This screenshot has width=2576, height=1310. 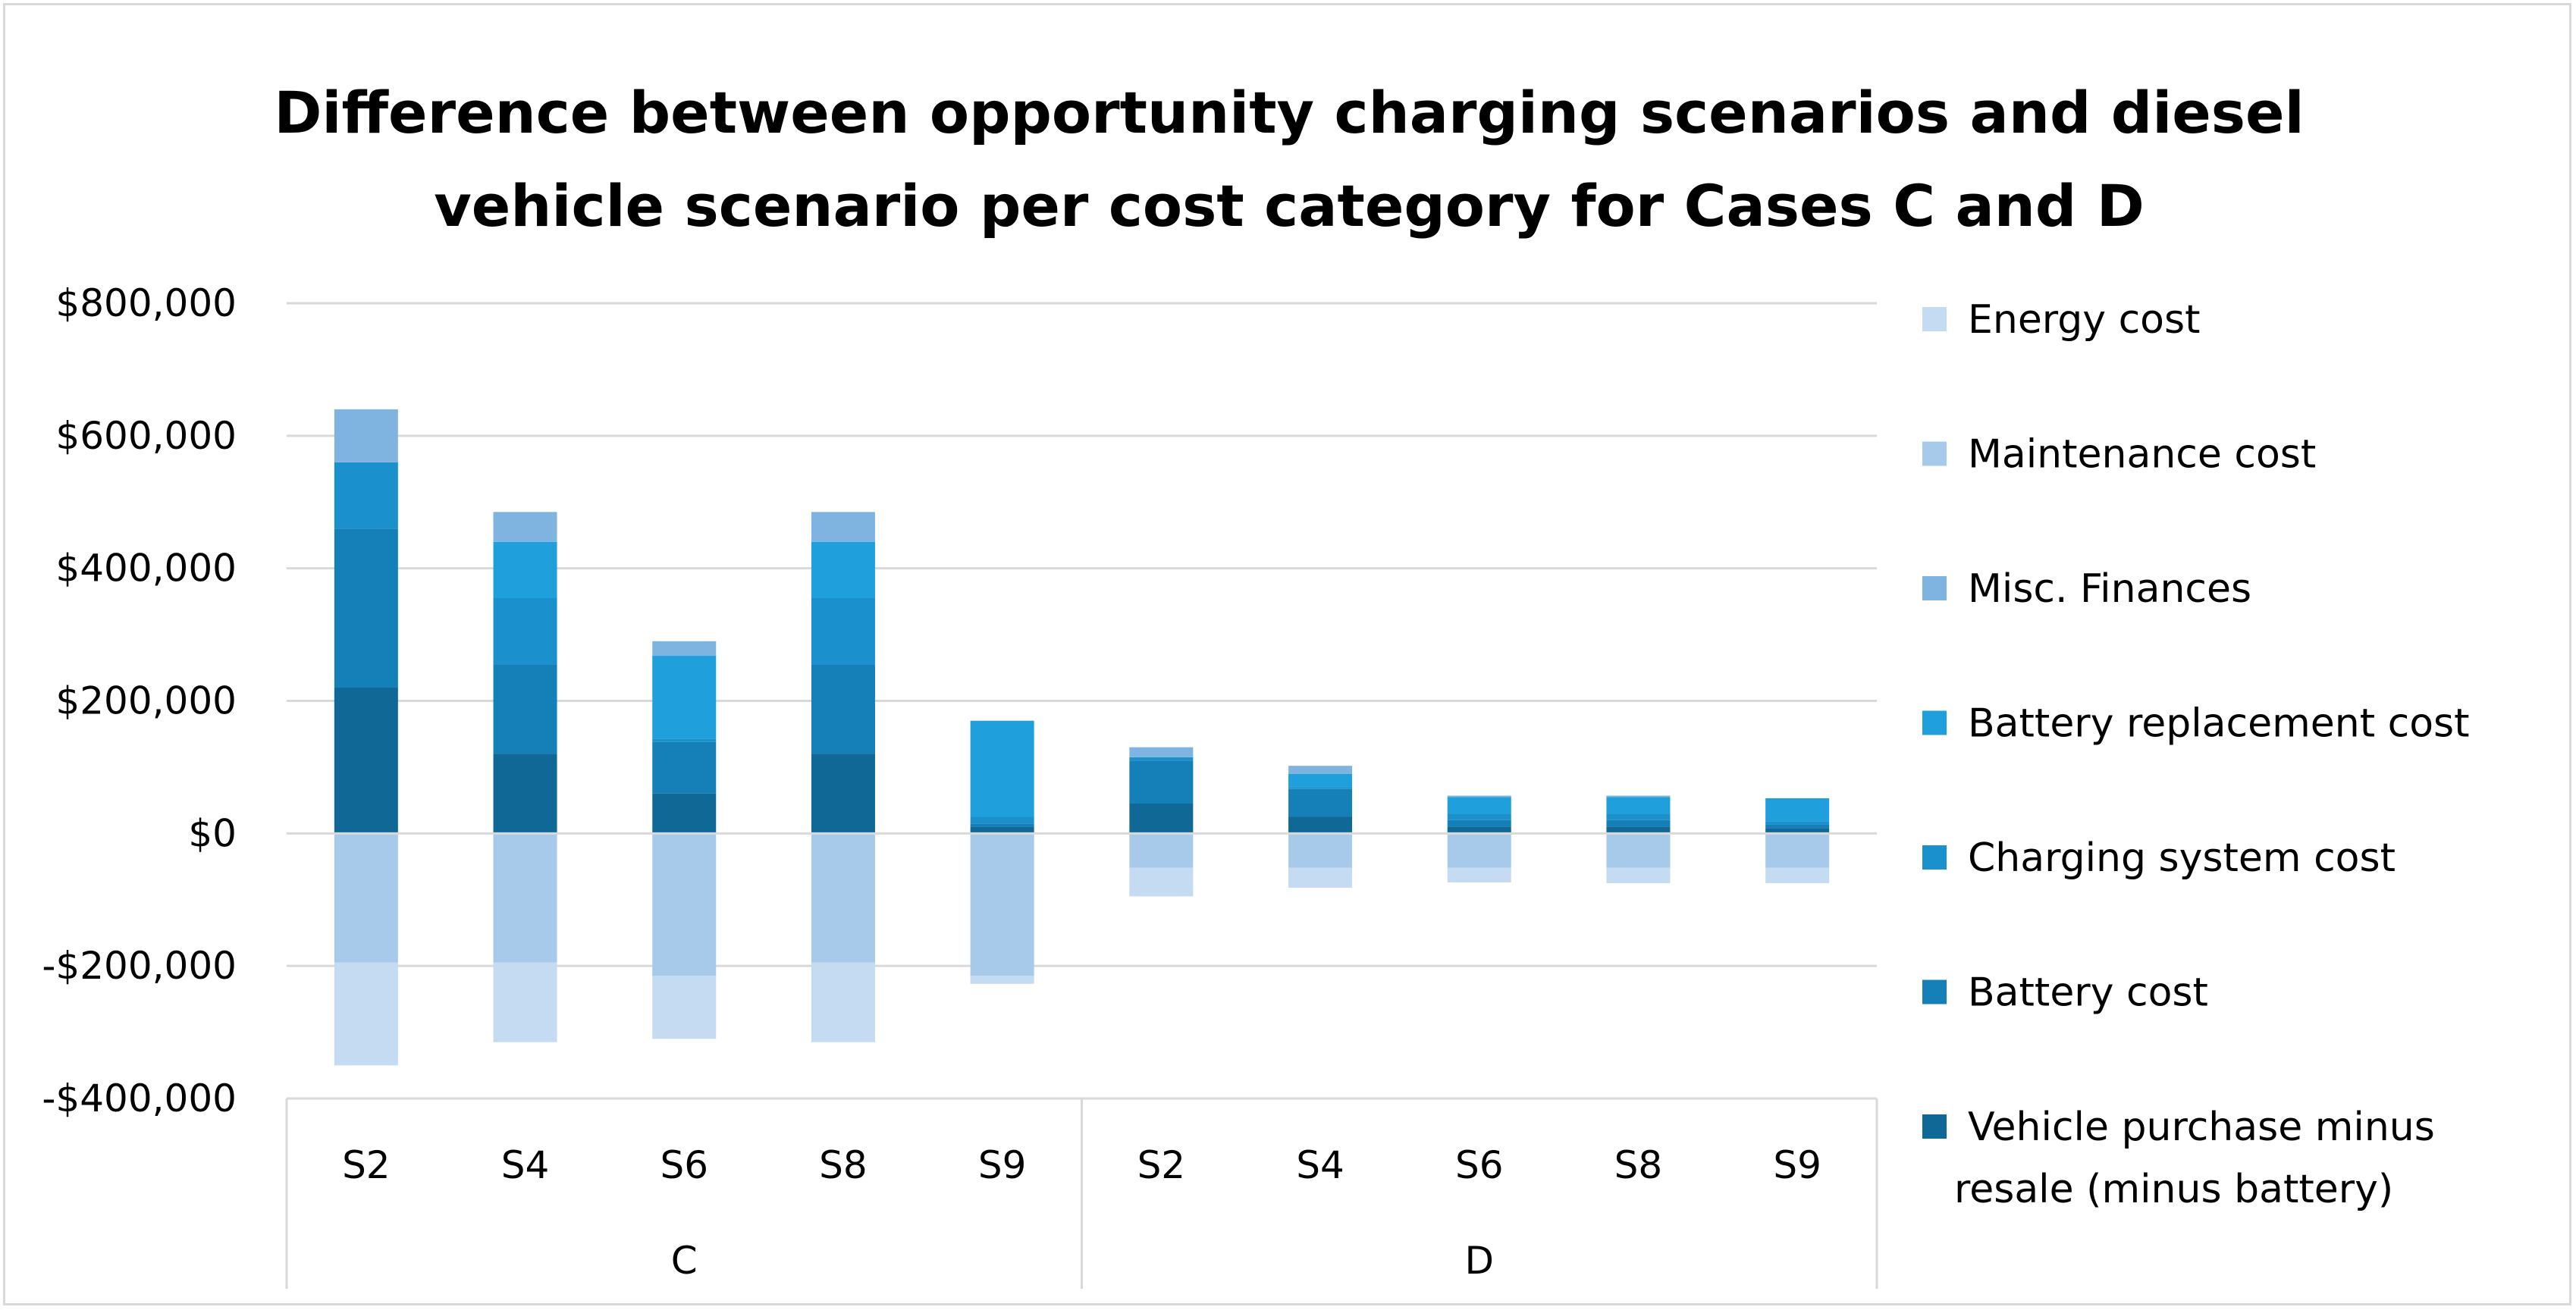 I want to click on legend-label: Vehicle purchase minus, so click(x=2201, y=1127).